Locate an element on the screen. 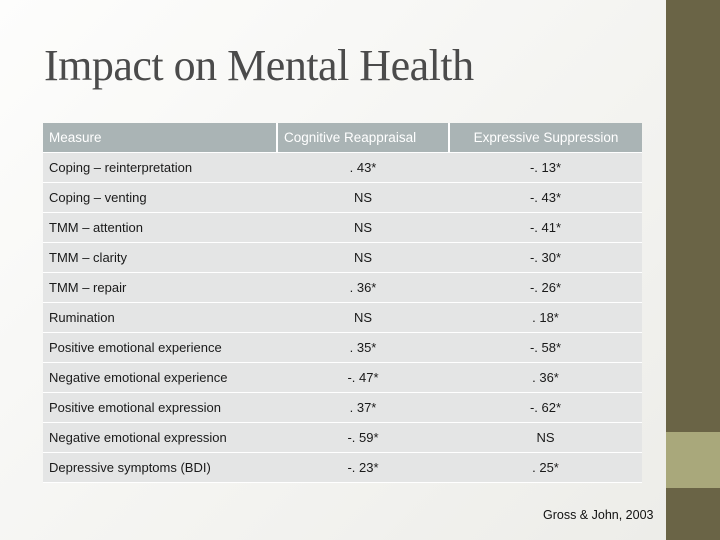 The image size is (720, 540). slide-title: Impact on Mental Health is located at coordinates (259, 65).